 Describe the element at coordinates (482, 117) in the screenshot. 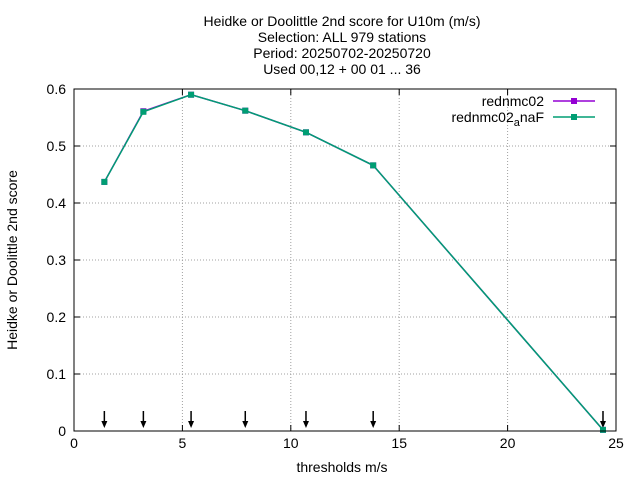

I see `legend-label-series-2-main: rednmc02` at that location.